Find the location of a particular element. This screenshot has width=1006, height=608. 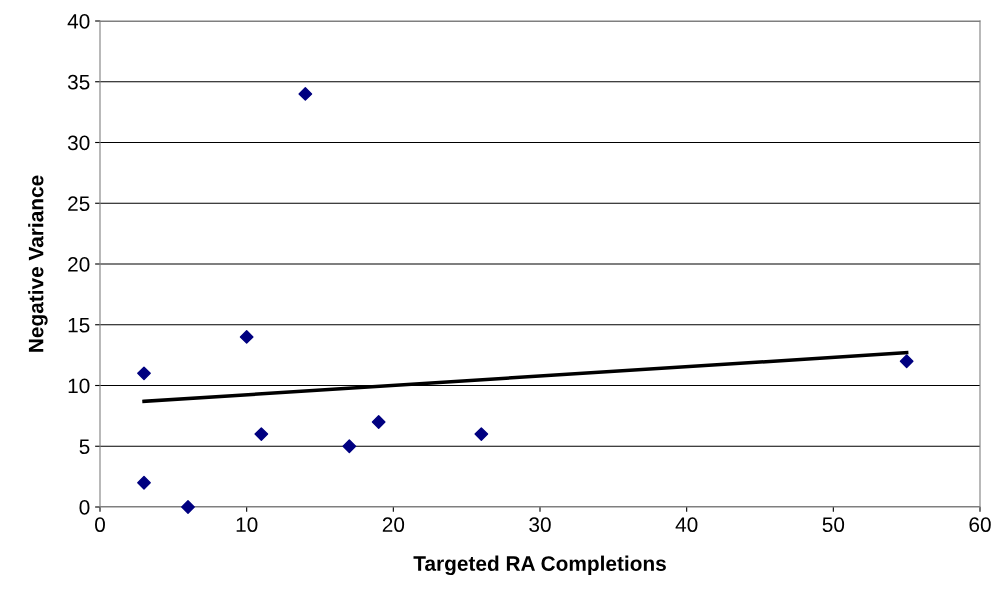

y-tick-label: 20 is located at coordinates (79, 264).